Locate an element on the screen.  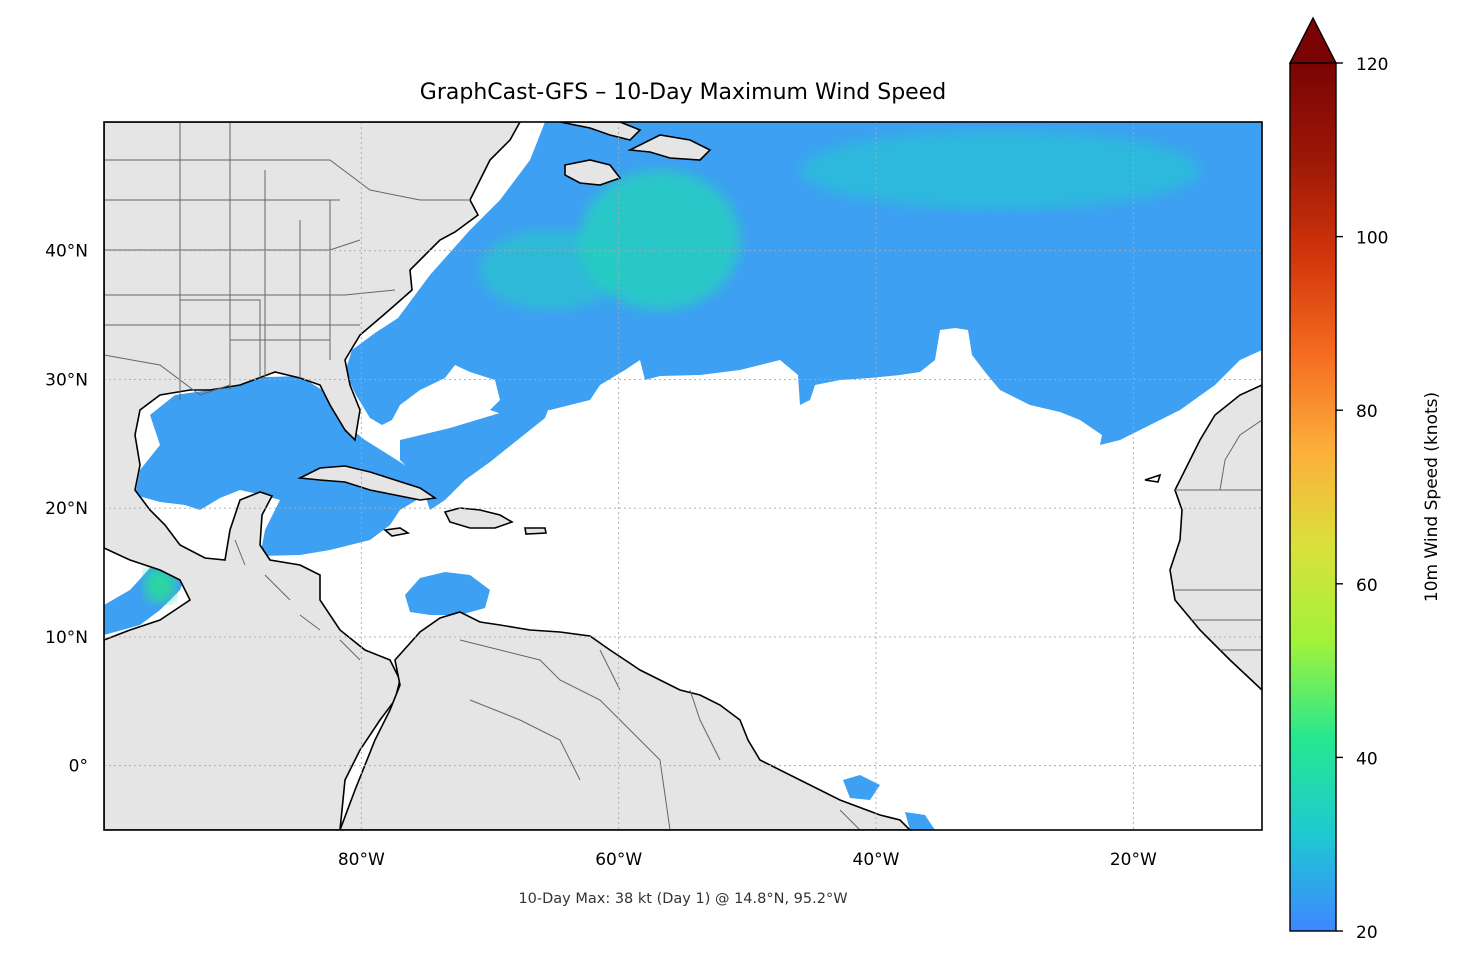
africa-land is located at coordinates (1215, 538).